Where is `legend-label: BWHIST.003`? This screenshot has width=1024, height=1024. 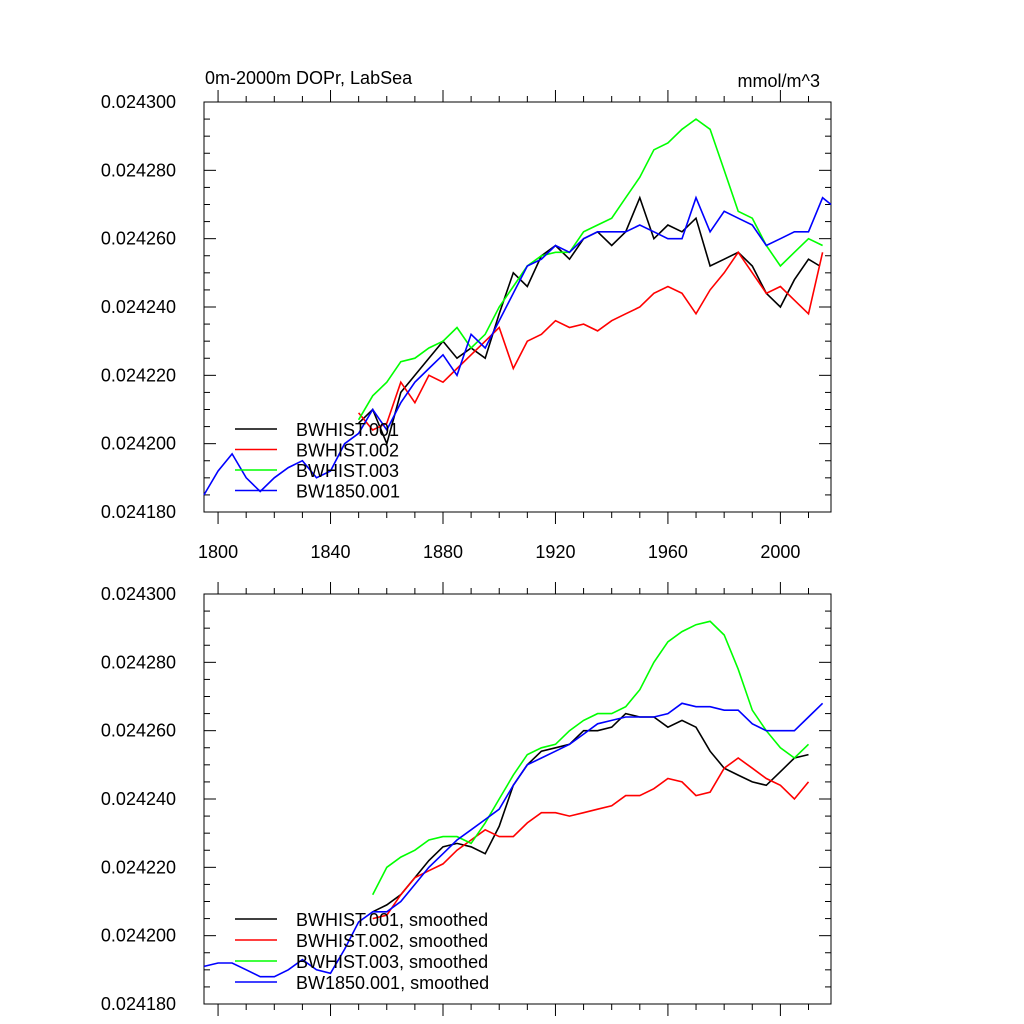 legend-label: BWHIST.003 is located at coordinates (347, 471).